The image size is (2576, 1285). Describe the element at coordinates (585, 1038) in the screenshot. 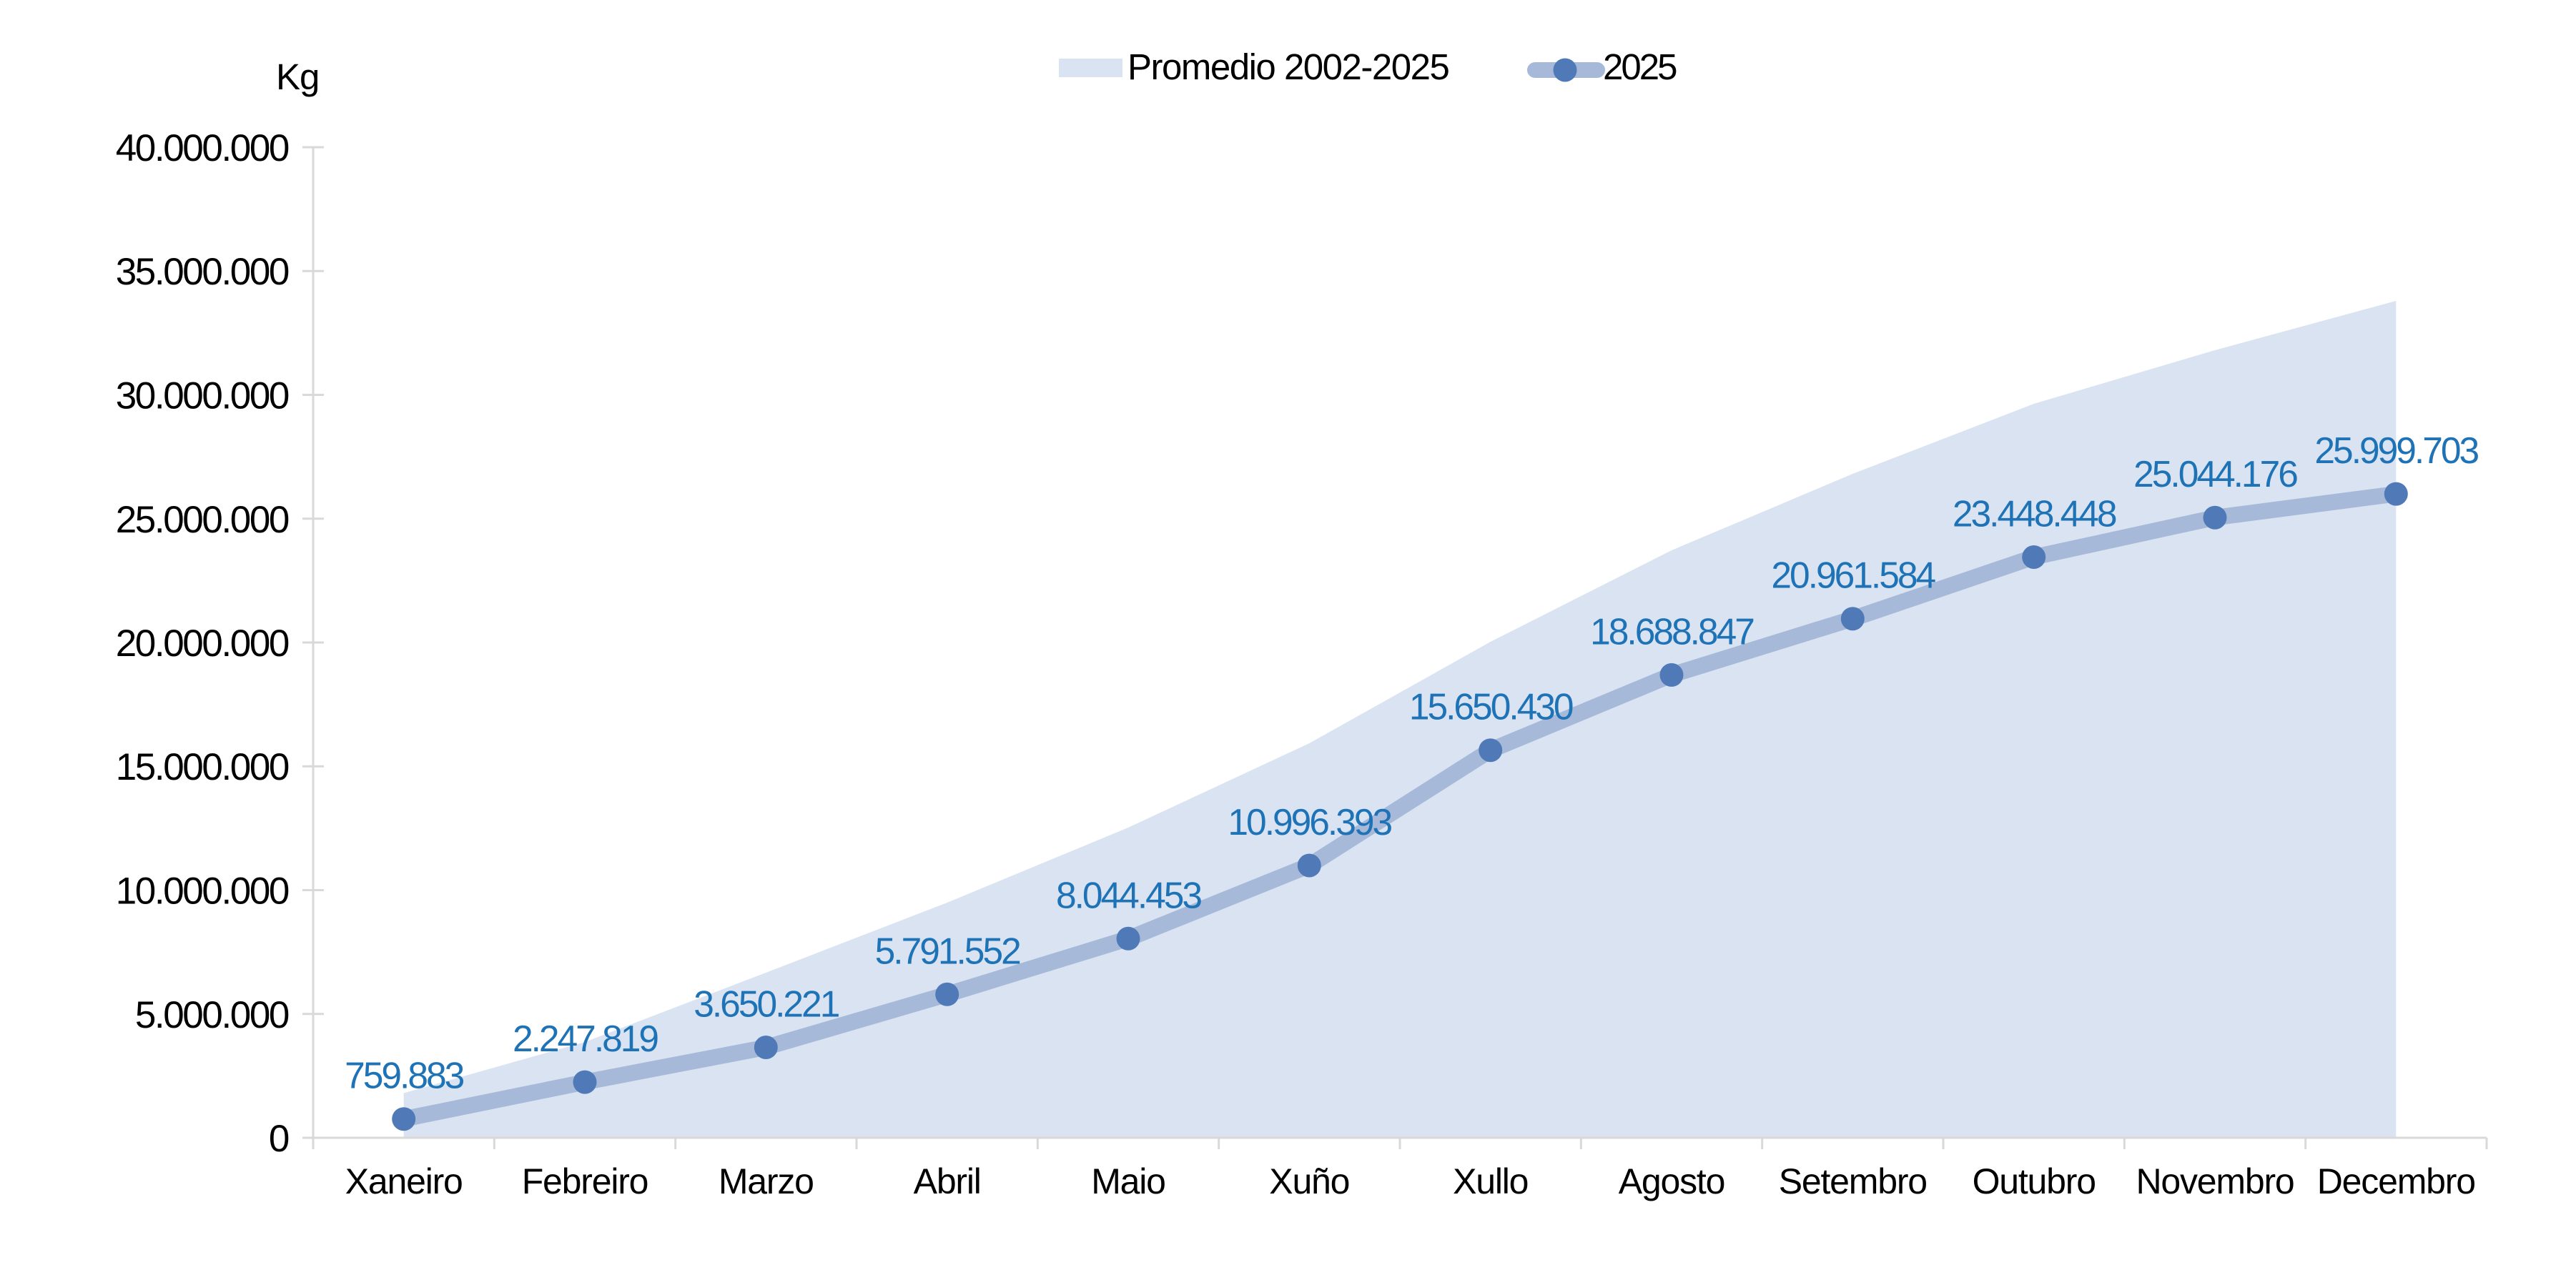

I see `svg-text: 2.247.819` at that location.